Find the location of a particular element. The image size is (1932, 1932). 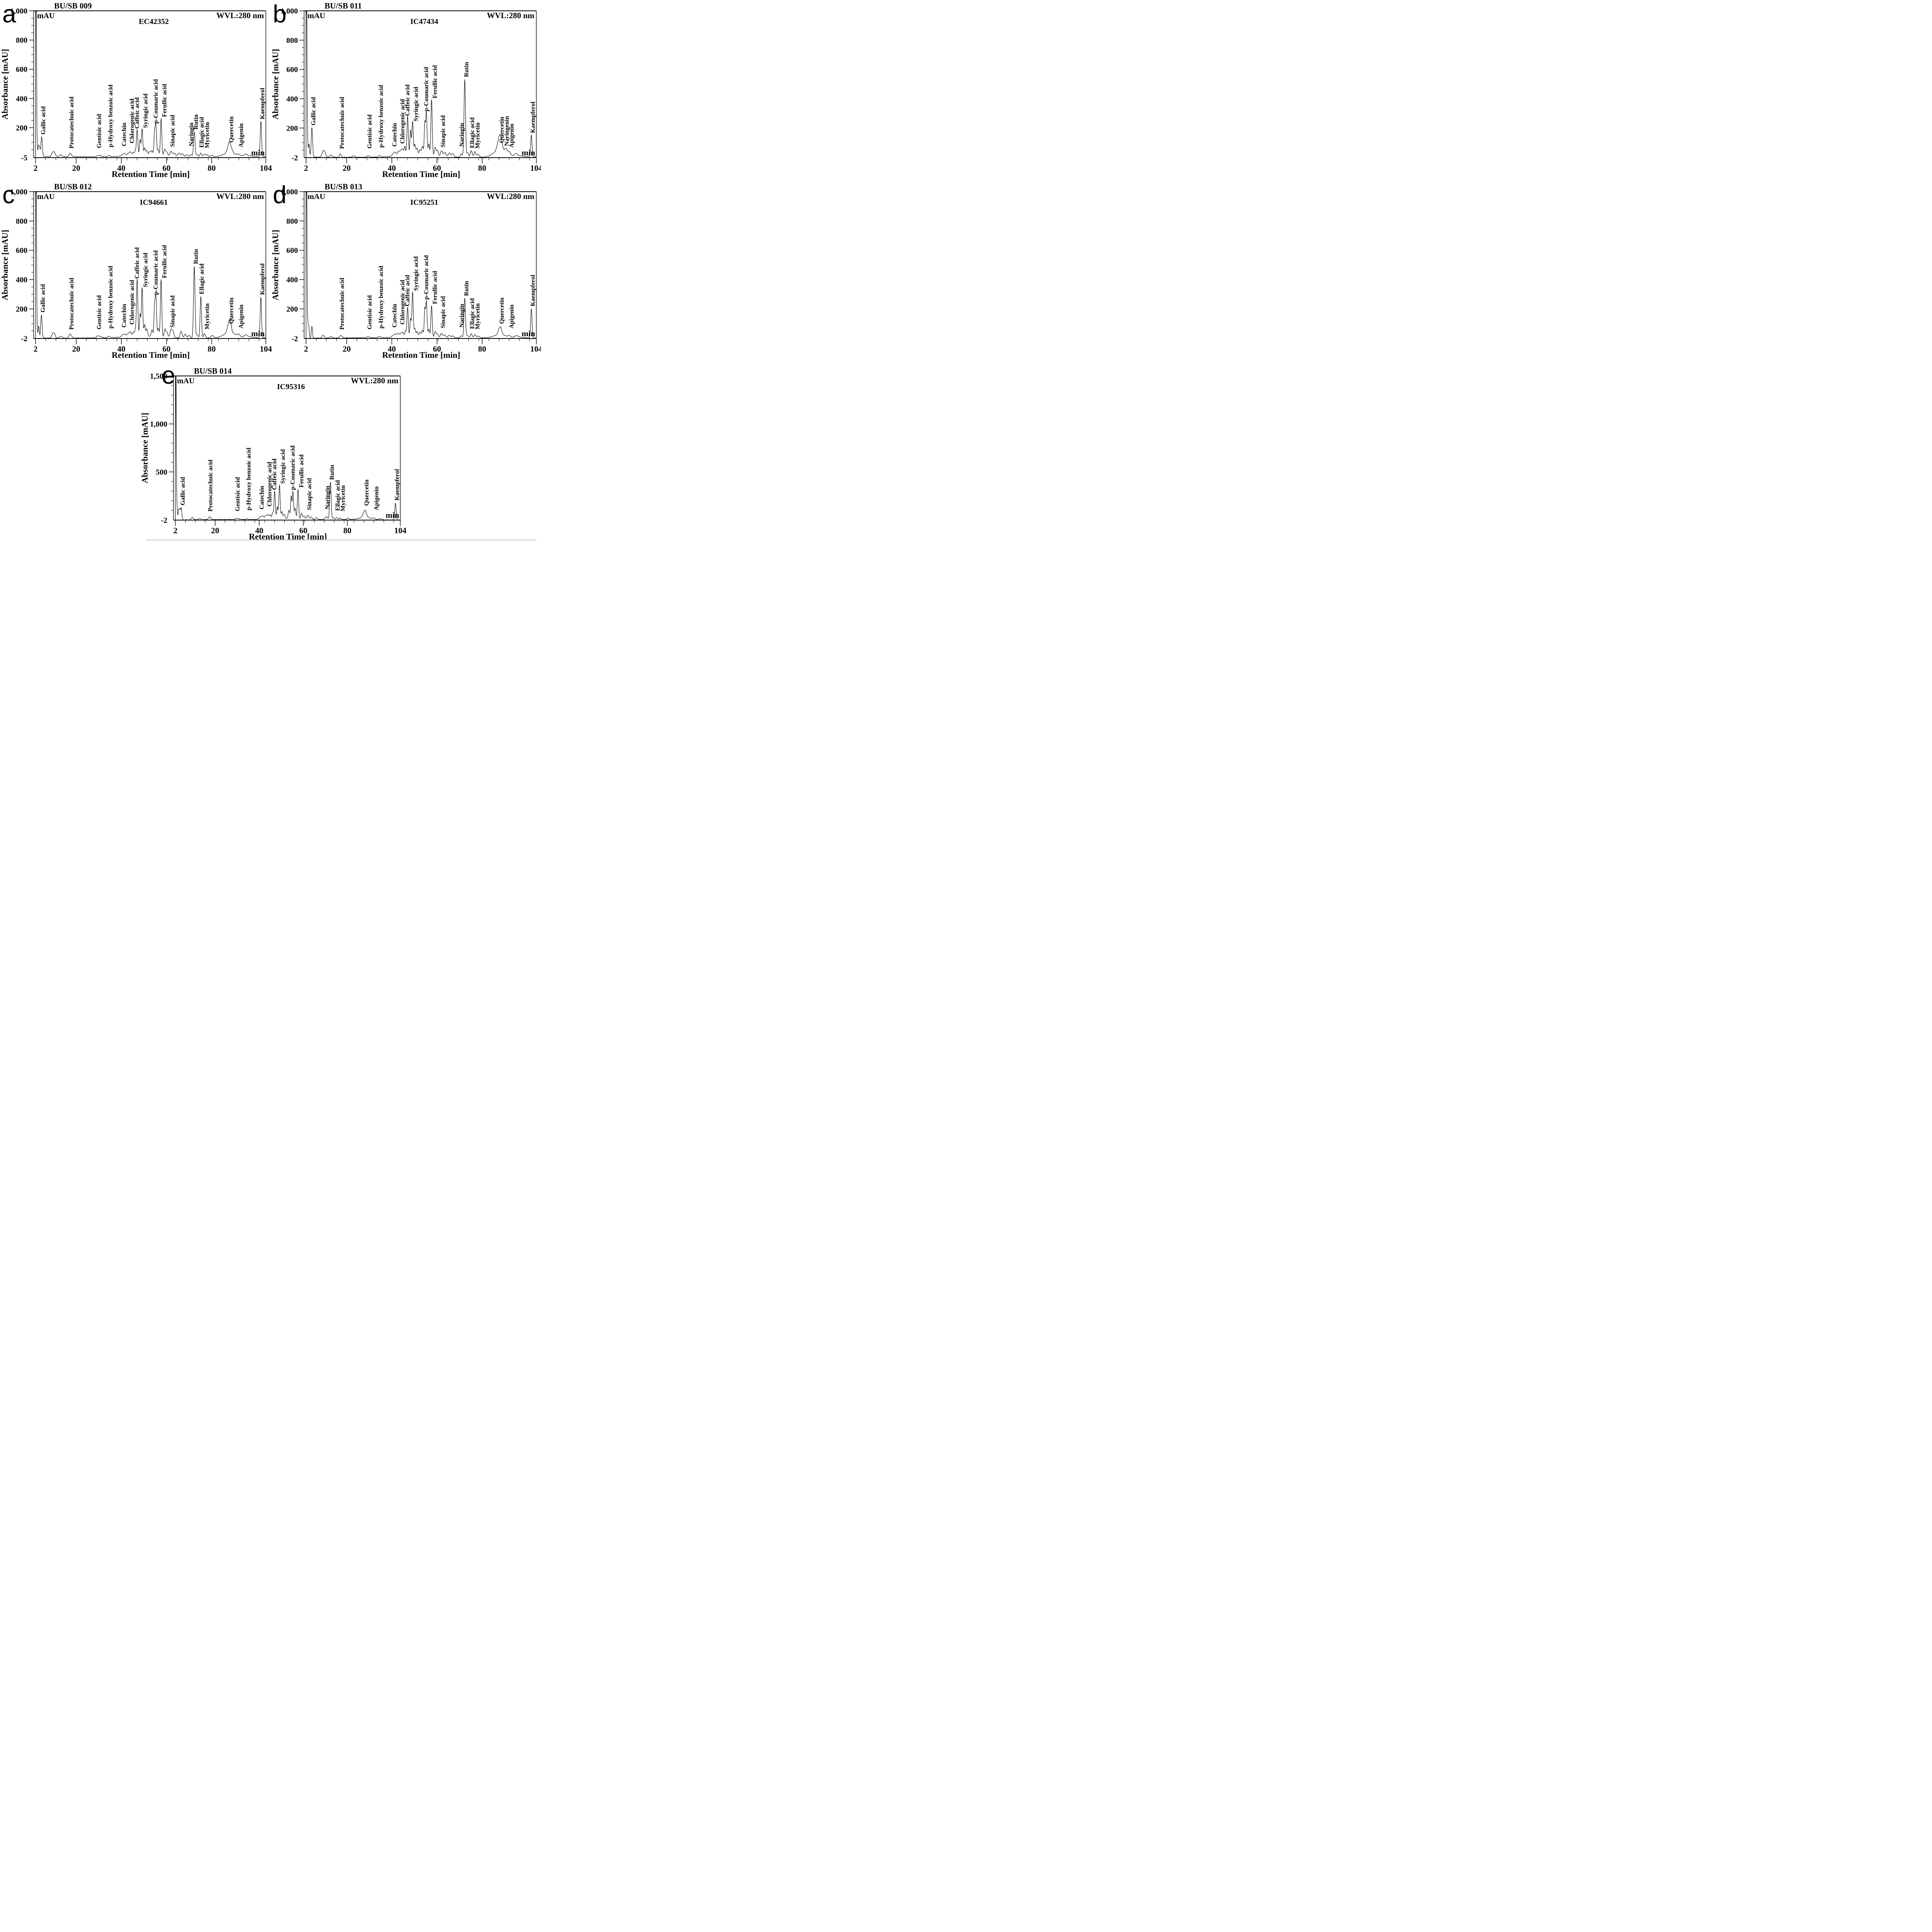

peak-label-apigenin-e: Apigenin is located at coordinates (376, 498).